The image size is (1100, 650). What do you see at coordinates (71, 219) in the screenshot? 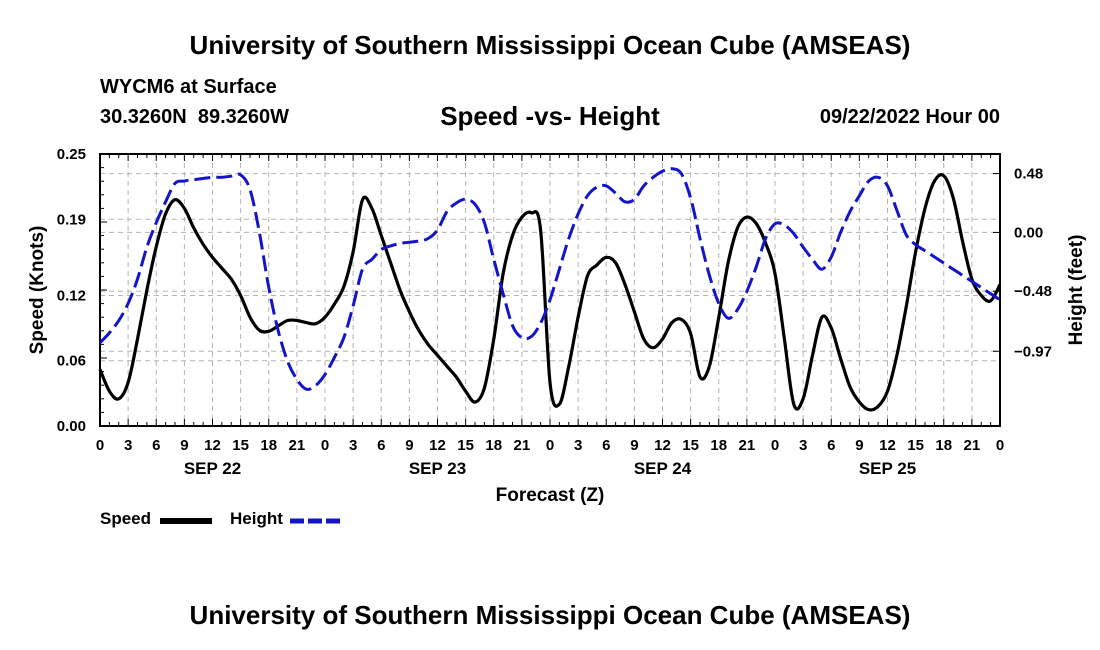
I see `y-tick-label: 0.19` at bounding box center [71, 219].